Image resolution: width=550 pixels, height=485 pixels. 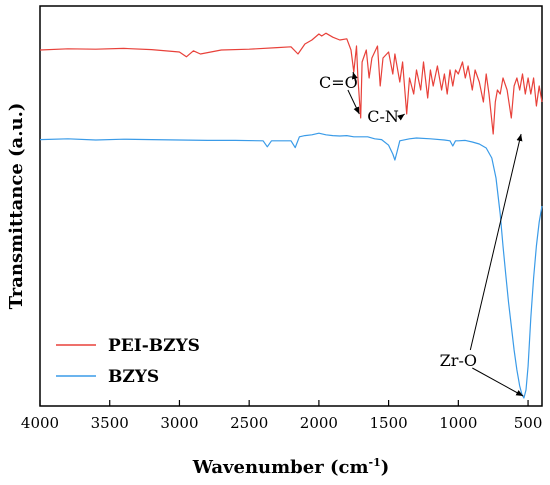 I want to click on x-tick-label: 4000, so click(x=40, y=423).